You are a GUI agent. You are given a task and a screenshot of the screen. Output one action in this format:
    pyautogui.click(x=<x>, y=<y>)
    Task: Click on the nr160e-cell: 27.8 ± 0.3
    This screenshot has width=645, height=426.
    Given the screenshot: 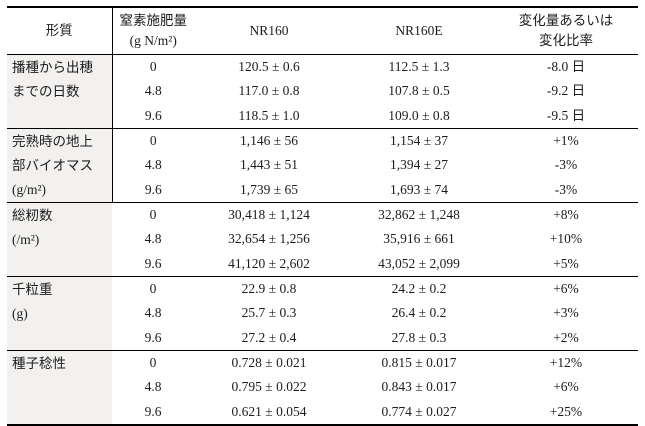 What is the action you would take?
    pyautogui.click(x=419, y=337)
    